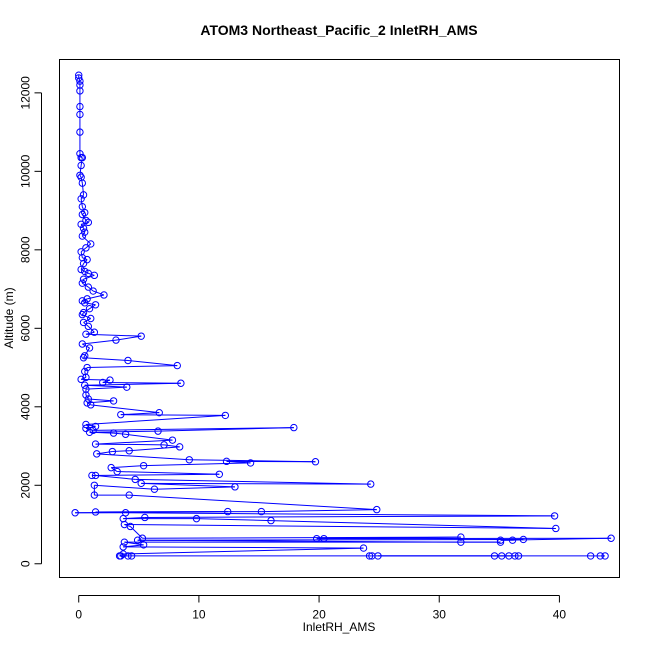 Image resolution: width=650 pixels, height=650 pixels. I want to click on y-tick-label: 0, so click(26, 563).